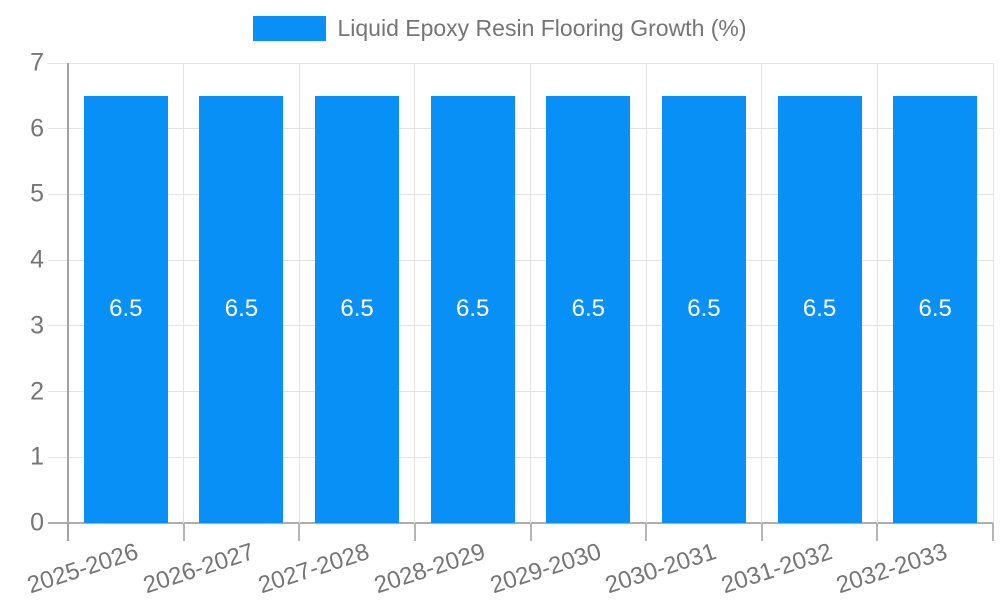  Describe the element at coordinates (520, 523) in the screenshot. I see `x-axis-baseline` at that location.